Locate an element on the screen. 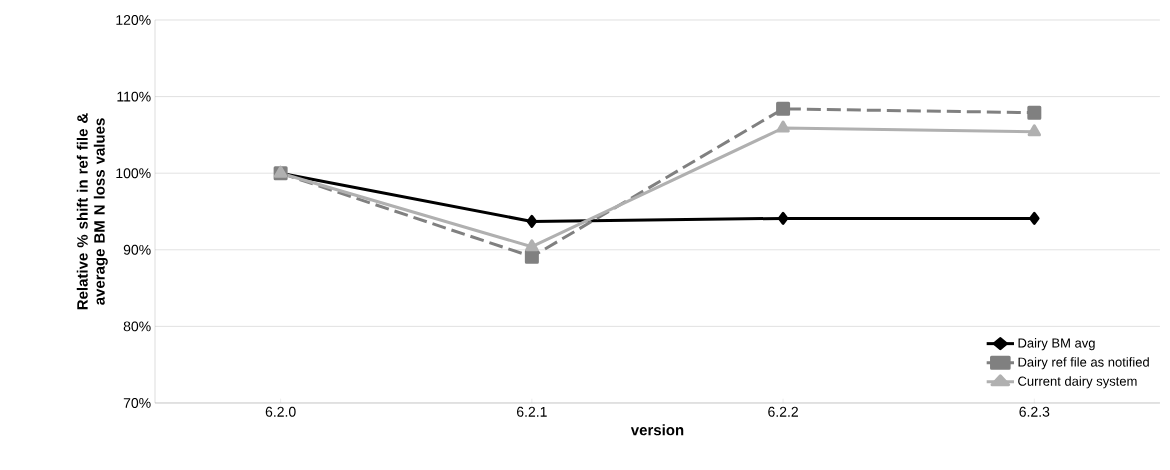  x-tick-label: 6.2.0 is located at coordinates (280, 411).